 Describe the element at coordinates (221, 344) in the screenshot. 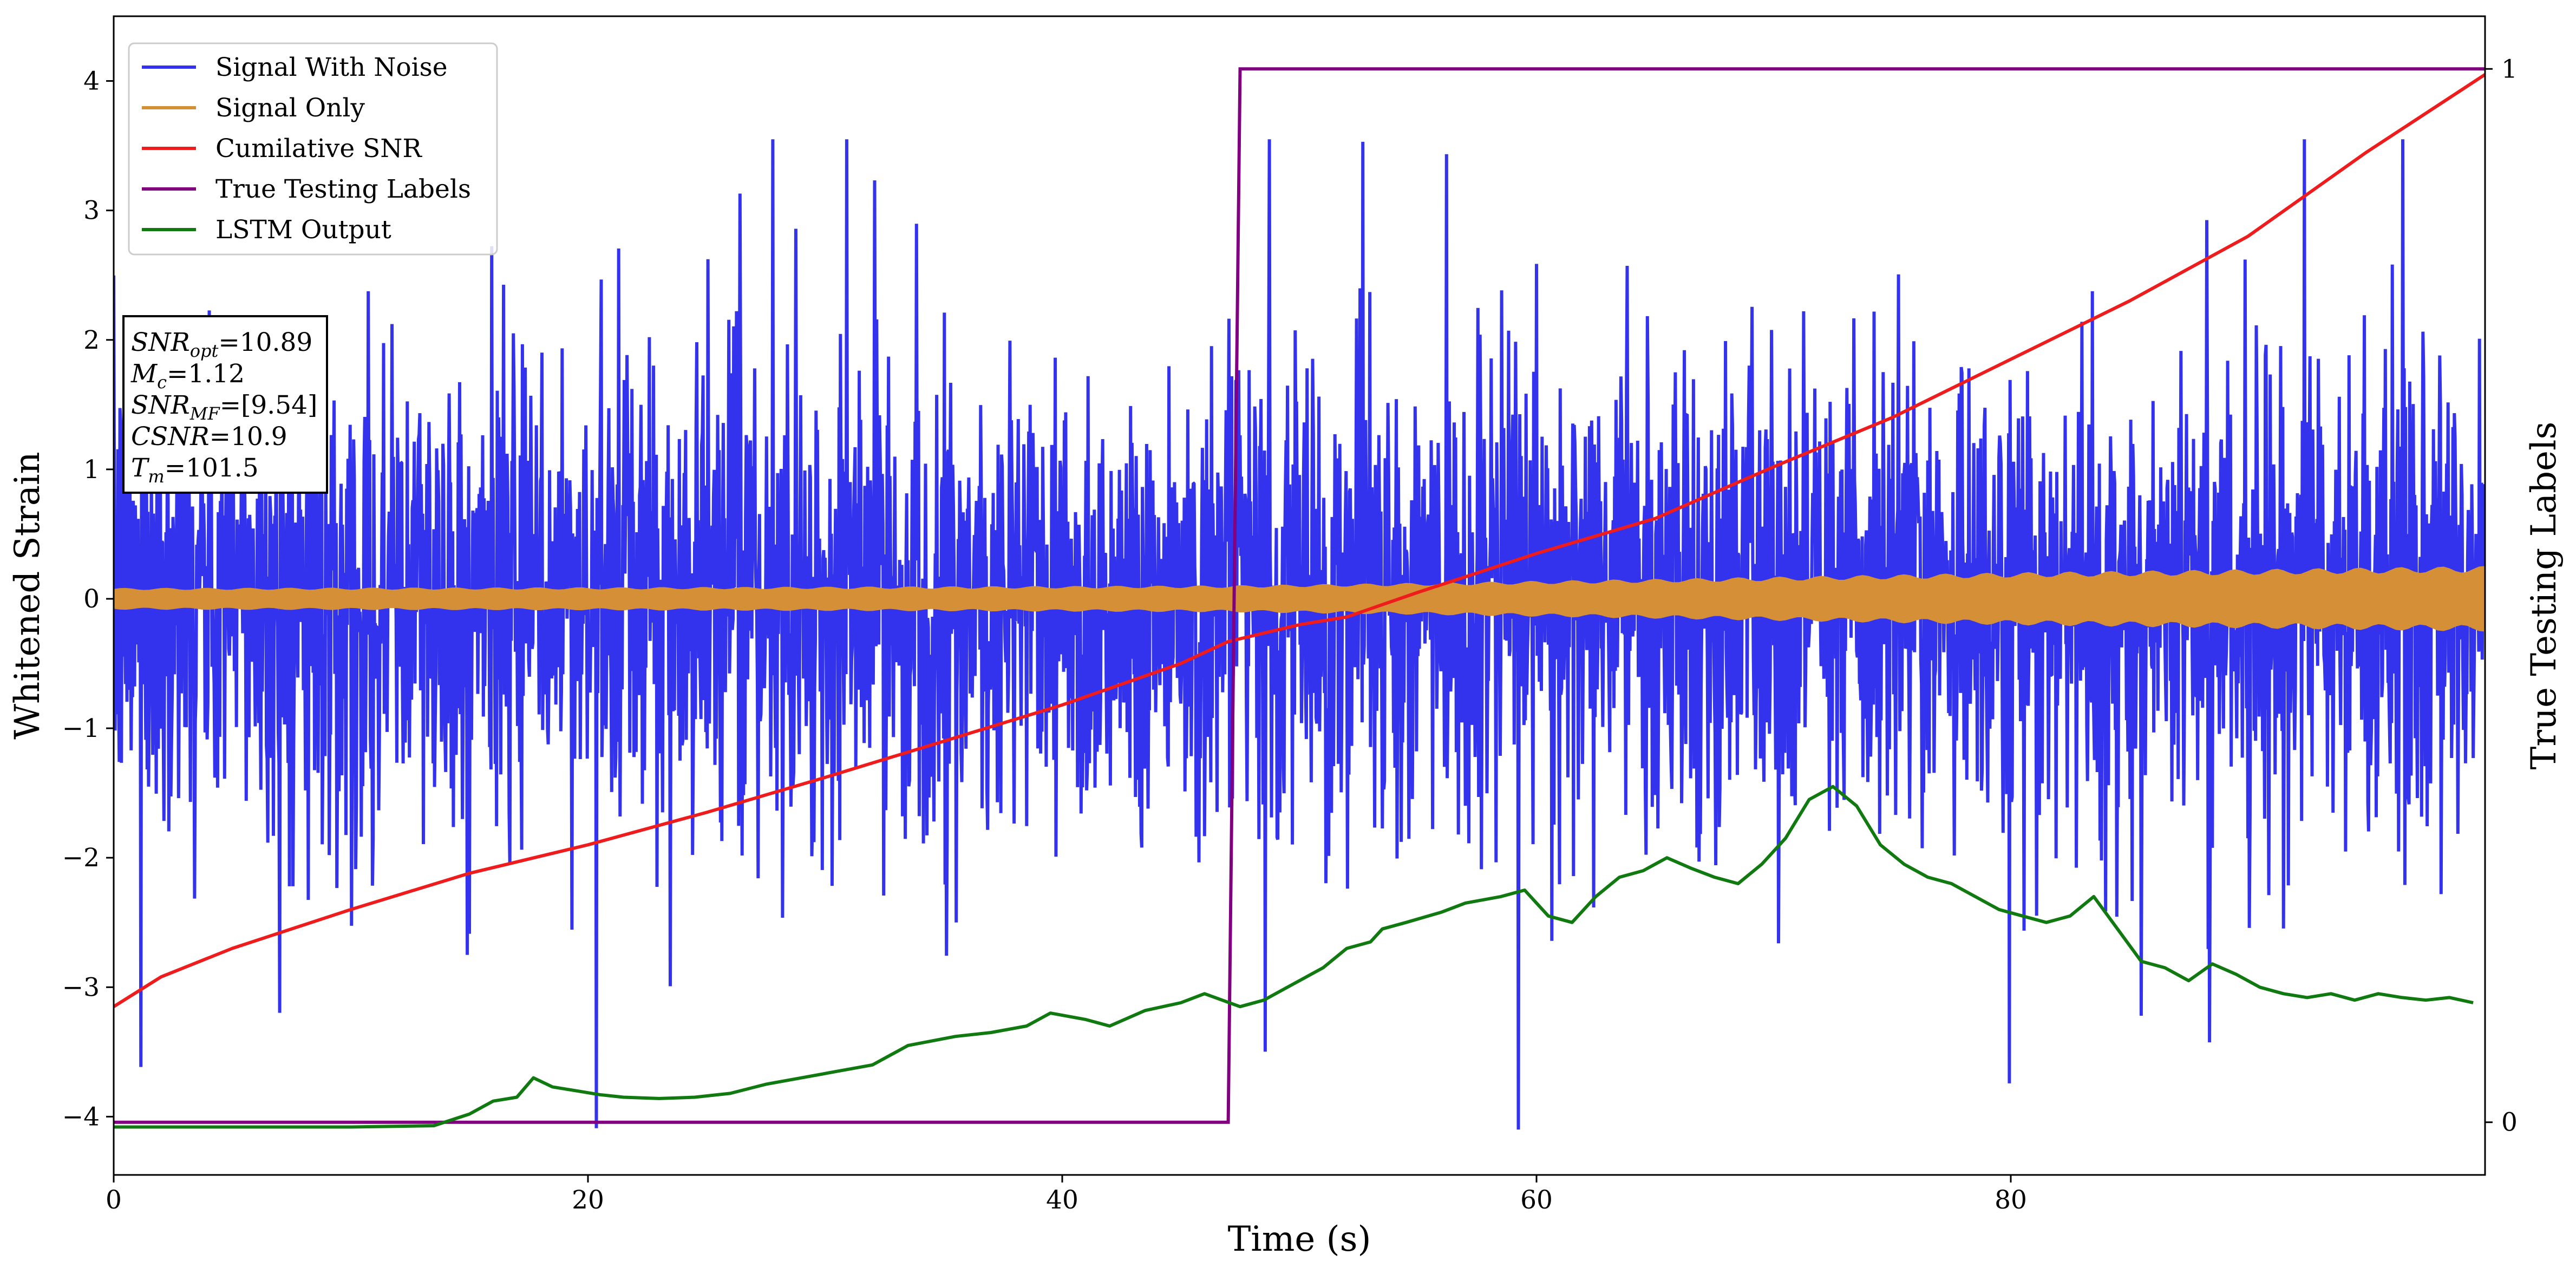

I see `info-line: SNRopt=10.89` at that location.